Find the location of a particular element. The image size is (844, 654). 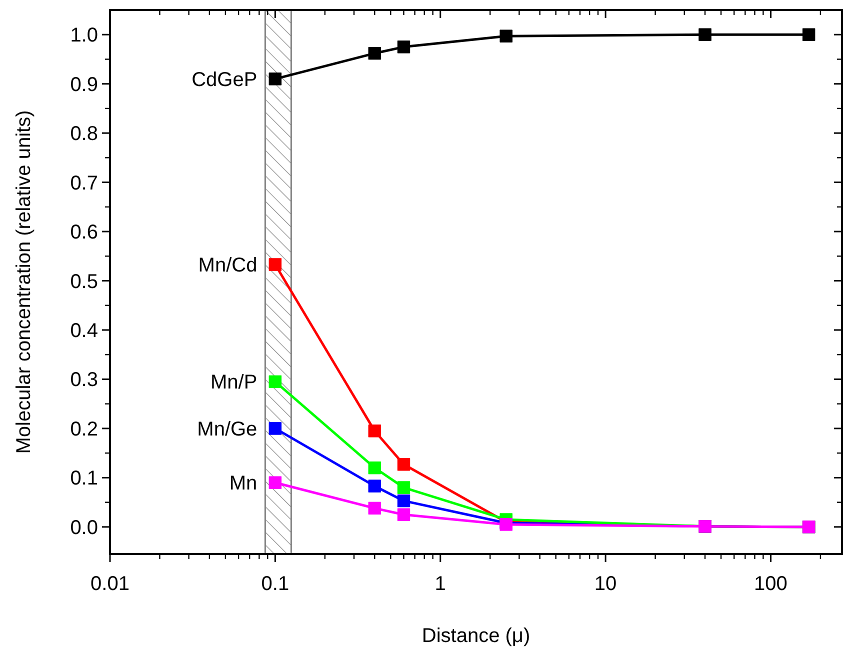

series-label: Mn is located at coordinates (243, 483).